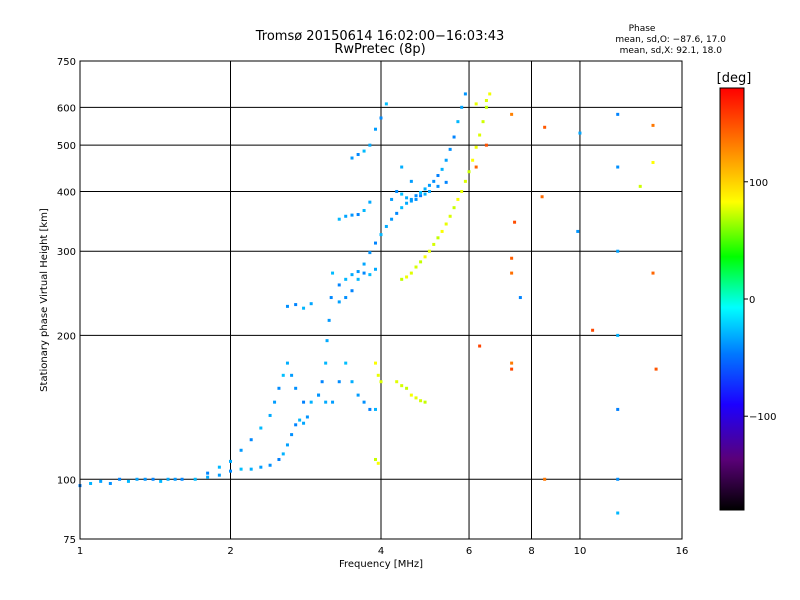 Image resolution: width=800 pixels, height=600 pixels. I want to click on x-tick-label: 4, so click(381, 551).